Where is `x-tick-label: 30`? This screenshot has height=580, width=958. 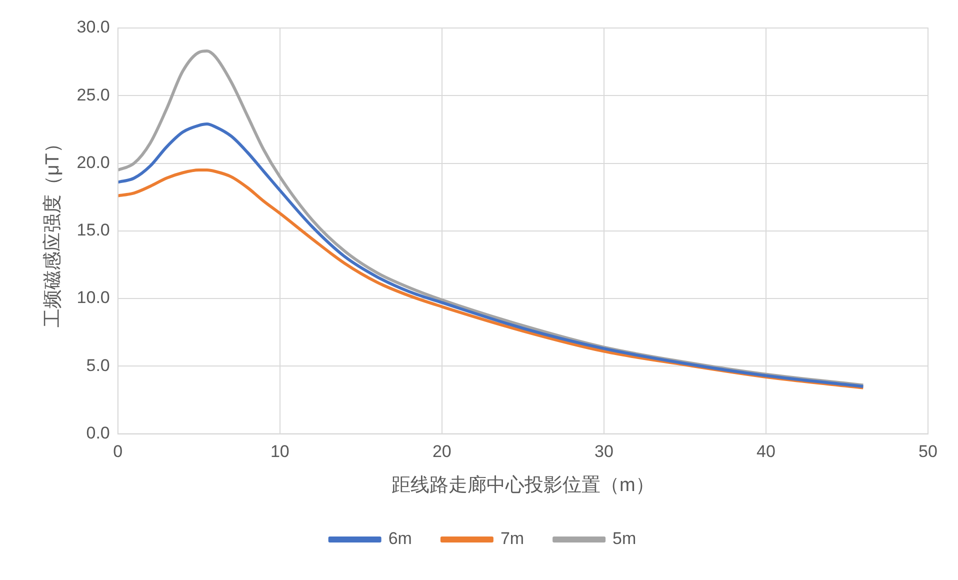
x-tick-label: 30 is located at coordinates (604, 451).